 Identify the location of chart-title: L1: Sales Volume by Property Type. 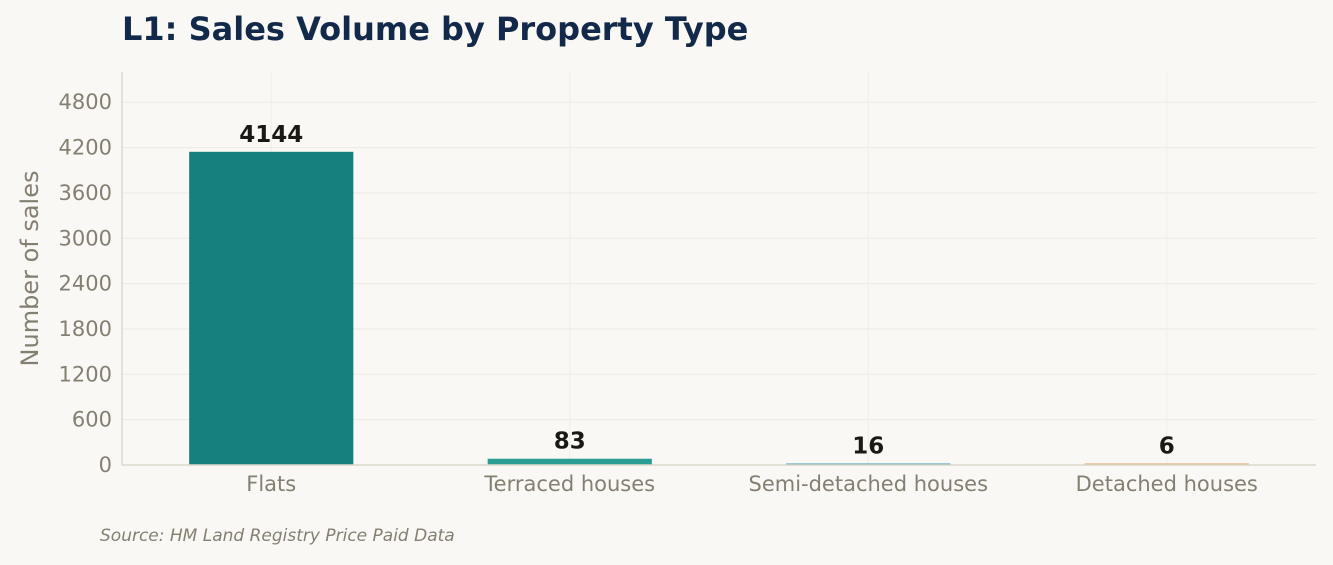
(435, 29).